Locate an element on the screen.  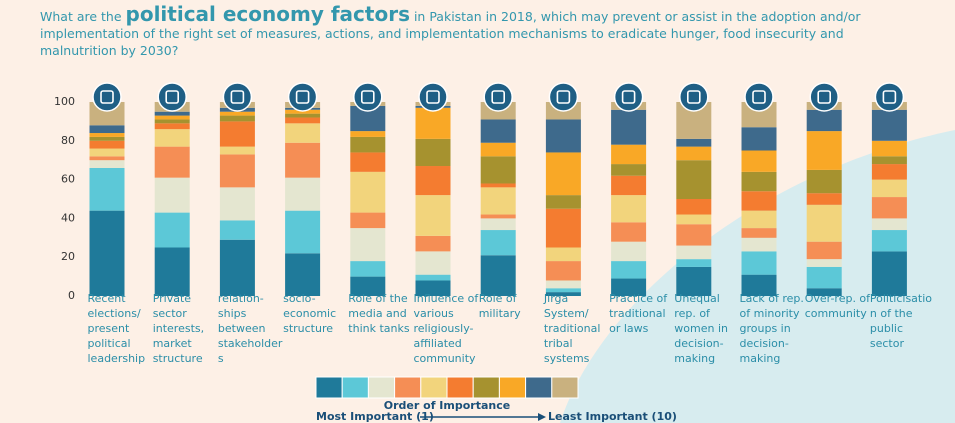
x-tick-label: Practice of traditional or laws is located at coordinates (638, 313).